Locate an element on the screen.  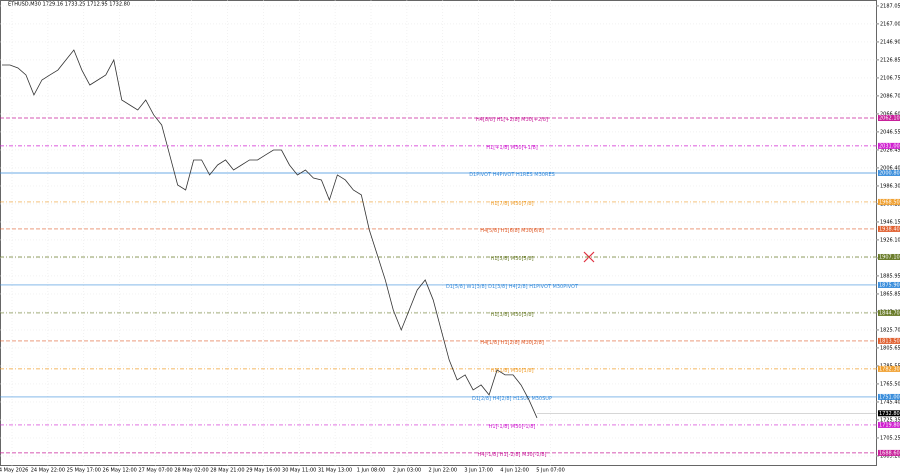
x-tick-label: 3 Jun 17:00 is located at coordinates (478, 471).